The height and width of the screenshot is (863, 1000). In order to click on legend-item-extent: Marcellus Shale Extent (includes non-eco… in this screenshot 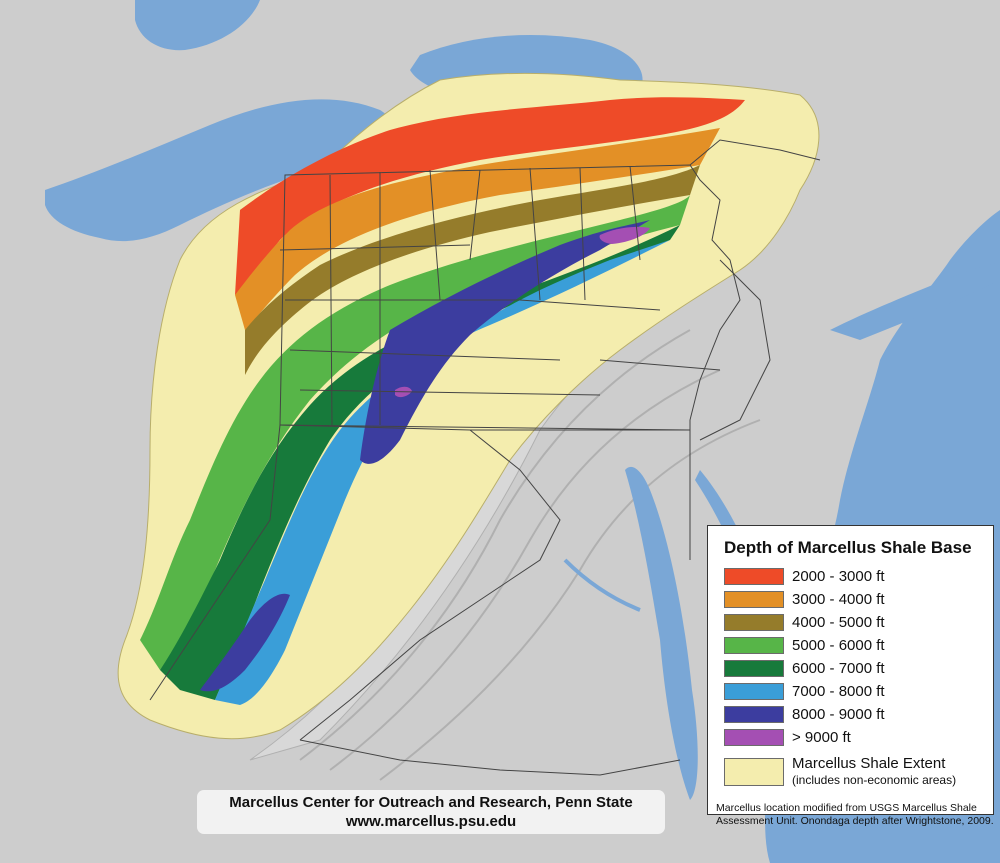, I will do `click(858, 772)`.